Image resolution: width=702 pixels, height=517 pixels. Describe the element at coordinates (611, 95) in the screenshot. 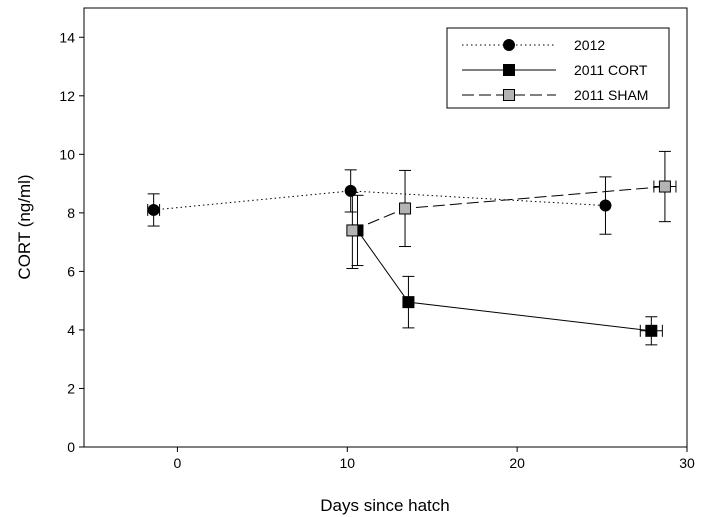

I see `legend-label: 2011 SHAM` at that location.